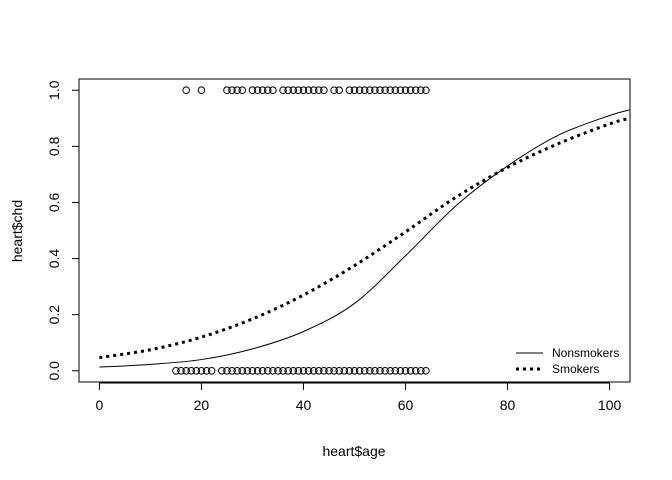 The image size is (672, 480). What do you see at coordinates (54, 146) in the screenshot?
I see `y-tick-label: 0.8` at bounding box center [54, 146].